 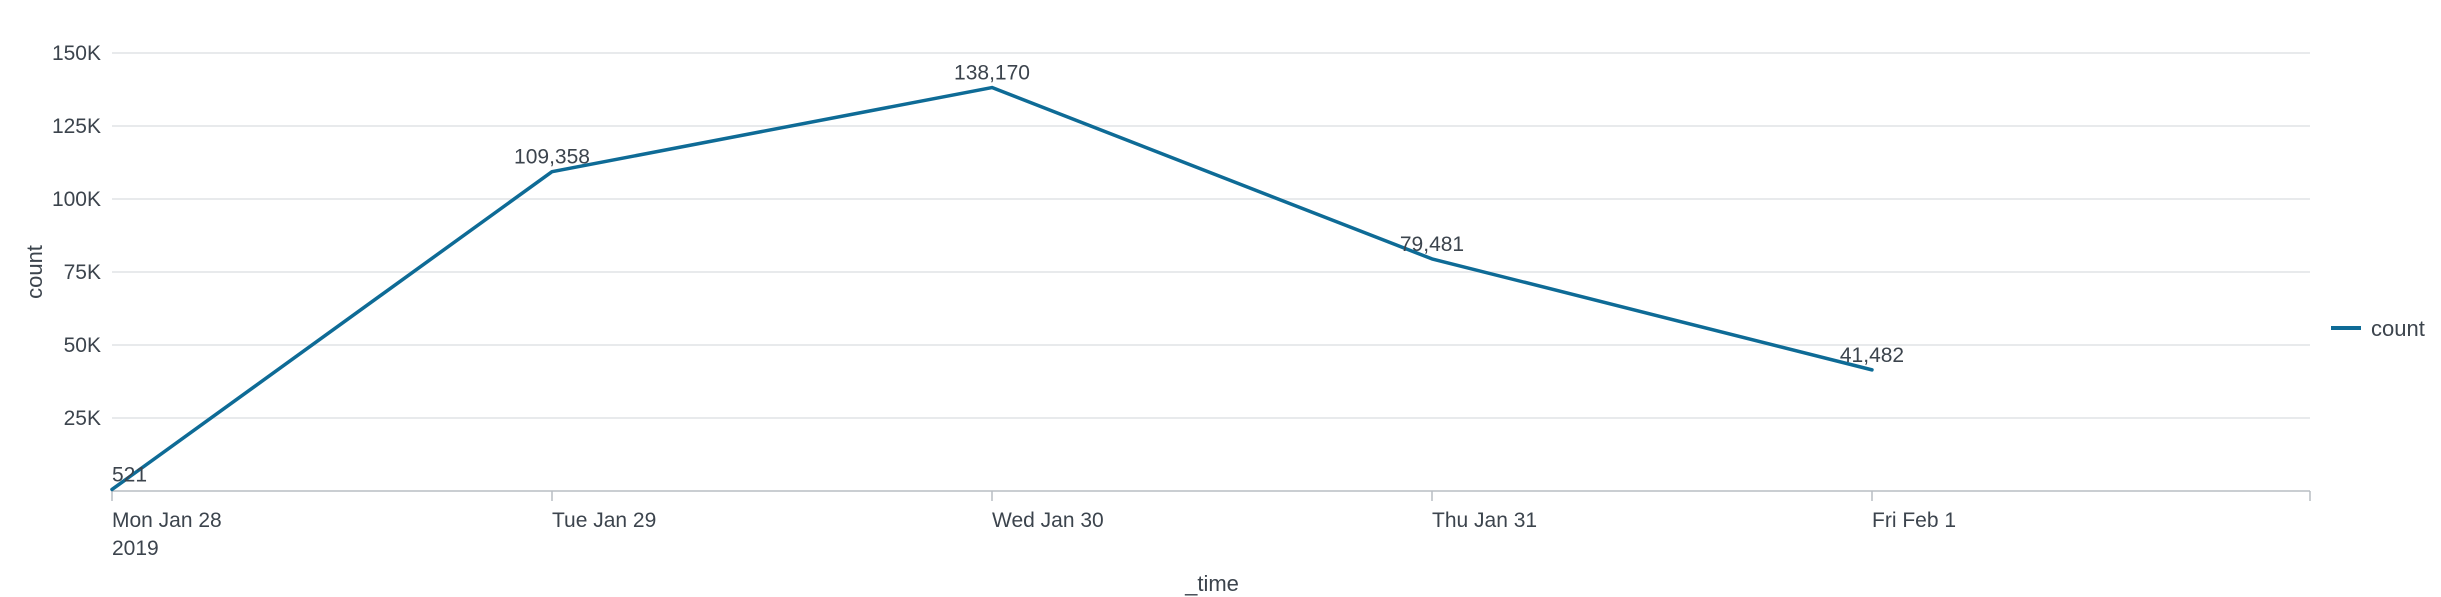 I want to click on y-tick-label: 125K, so click(x=76, y=126).